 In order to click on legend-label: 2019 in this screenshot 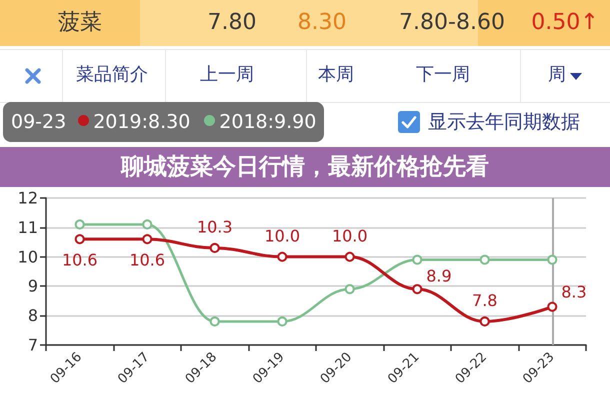, I will do `click(117, 122)`.